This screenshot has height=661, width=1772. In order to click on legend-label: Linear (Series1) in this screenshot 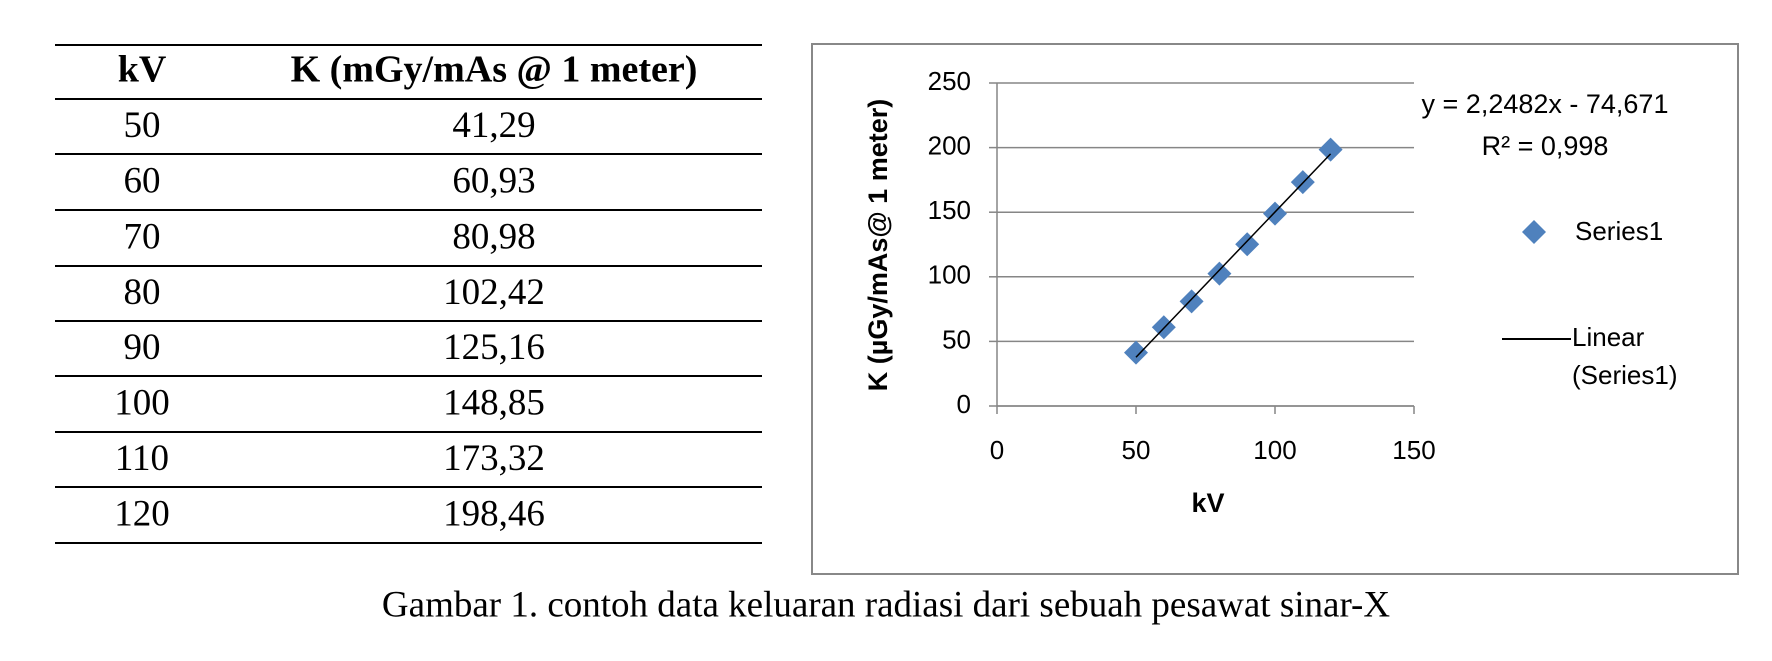, I will do `click(1625, 356)`.